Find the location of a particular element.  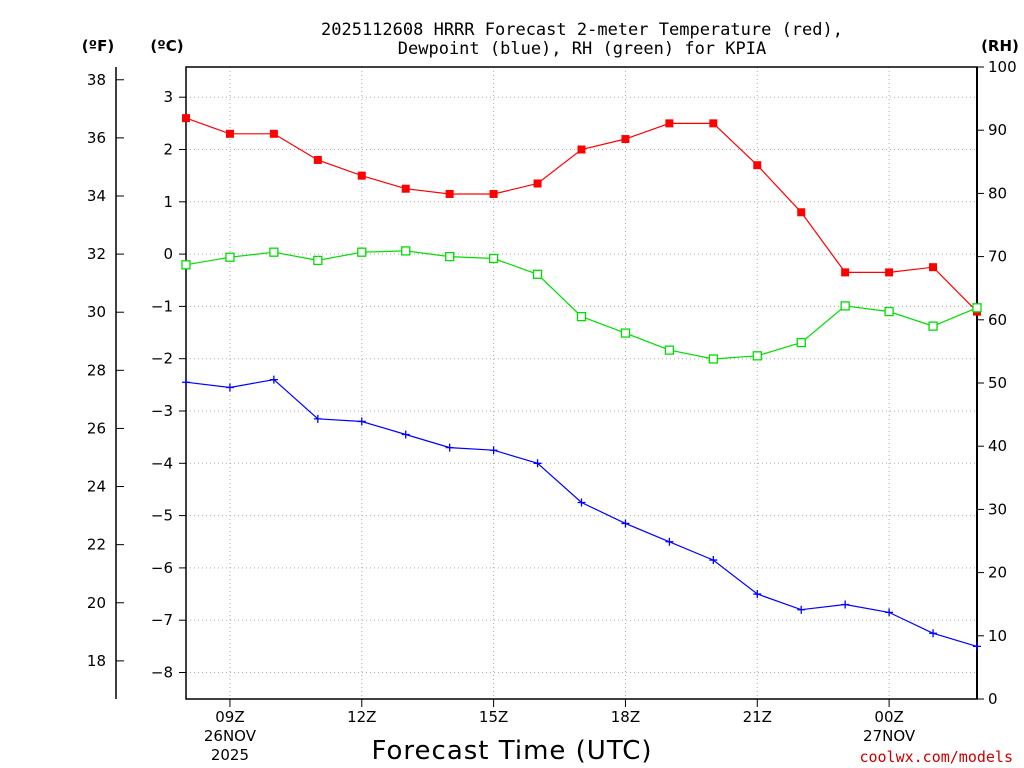

celsius-tick-label: −8 is located at coordinates (162, 673).